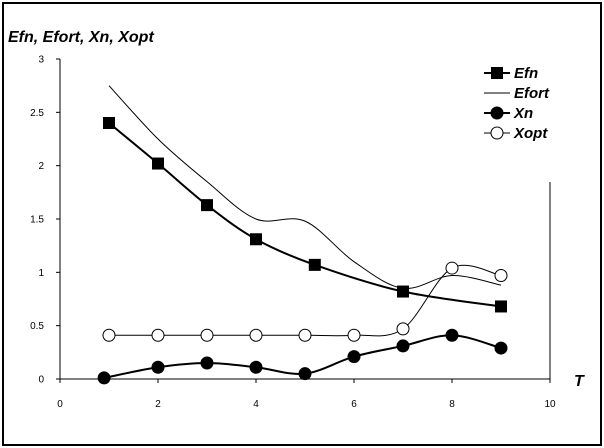 The image size is (604, 448). Describe the element at coordinates (532, 93) in the screenshot. I see `legend-label-efort: Efort` at that location.